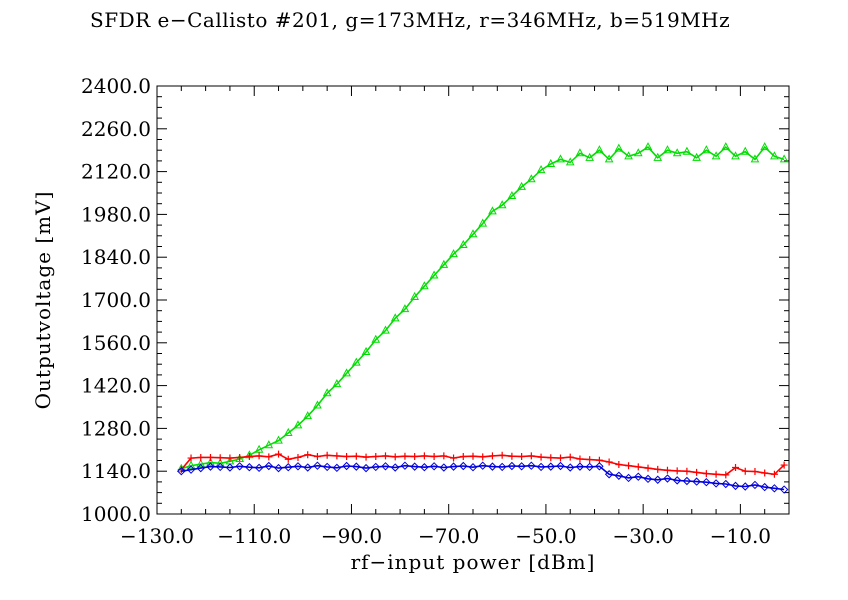 The height and width of the screenshot is (600, 848). Describe the element at coordinates (116, 172) in the screenshot. I see `y-tick-label: 2120.0` at that location.